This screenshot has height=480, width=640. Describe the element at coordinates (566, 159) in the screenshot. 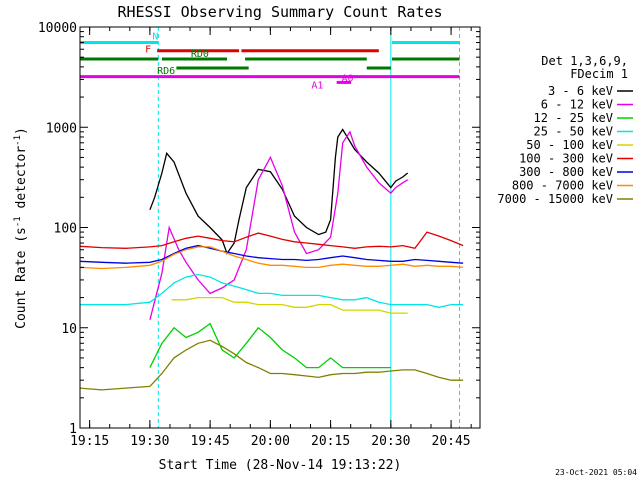

I see `legend-label-6: 100 - 300 keV` at that location.